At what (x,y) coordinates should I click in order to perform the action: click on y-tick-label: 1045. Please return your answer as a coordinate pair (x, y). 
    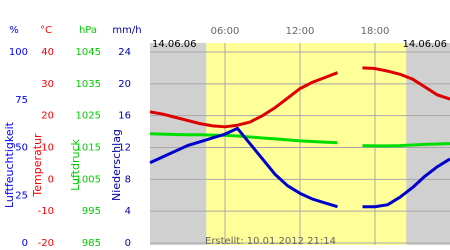
    Looking at the image, I should click on (88, 52).